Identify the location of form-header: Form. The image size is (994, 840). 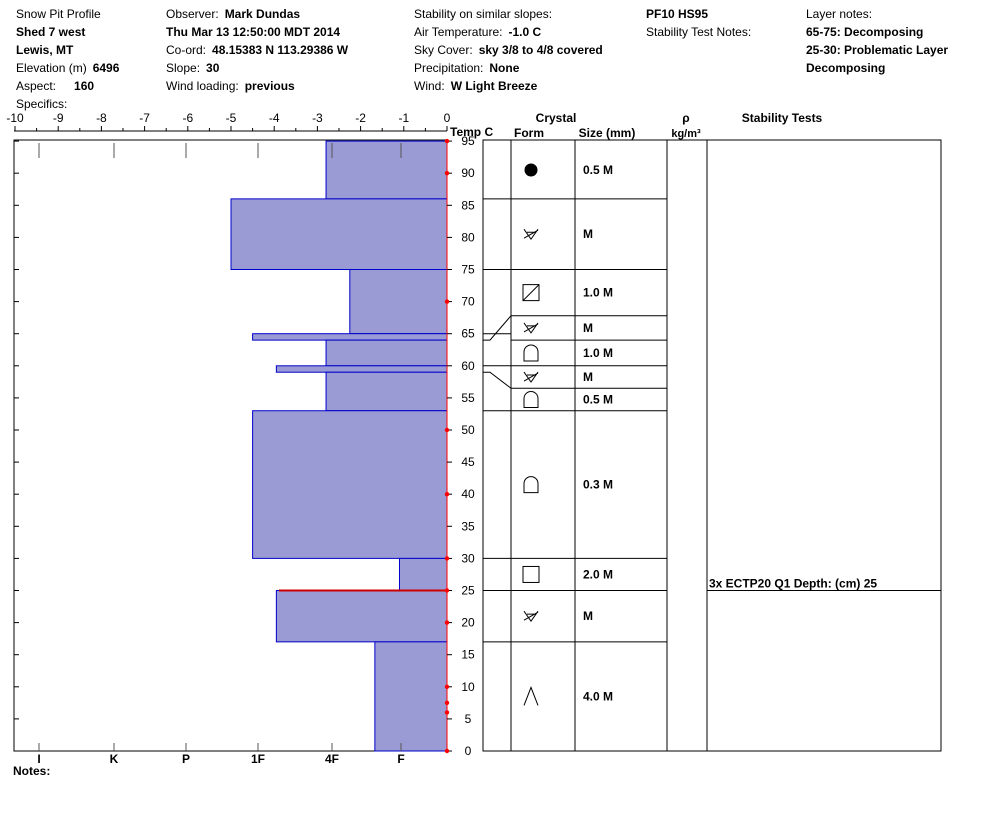
(529, 133).